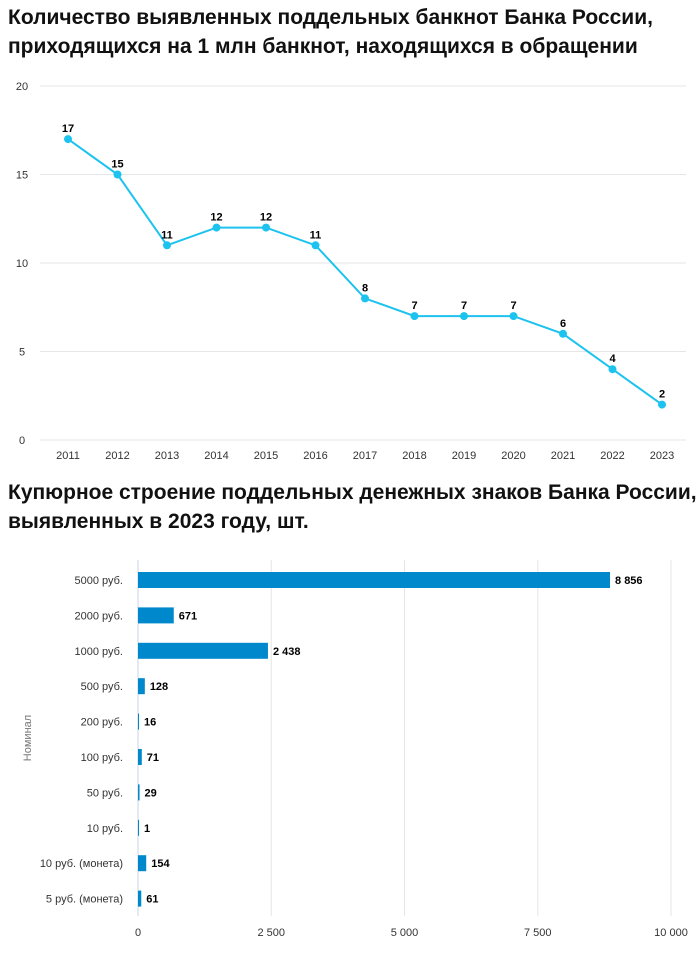 This screenshot has width=700, height=953. What do you see at coordinates (188, 616) in the screenshot?
I see `data-label: 671` at bounding box center [188, 616].